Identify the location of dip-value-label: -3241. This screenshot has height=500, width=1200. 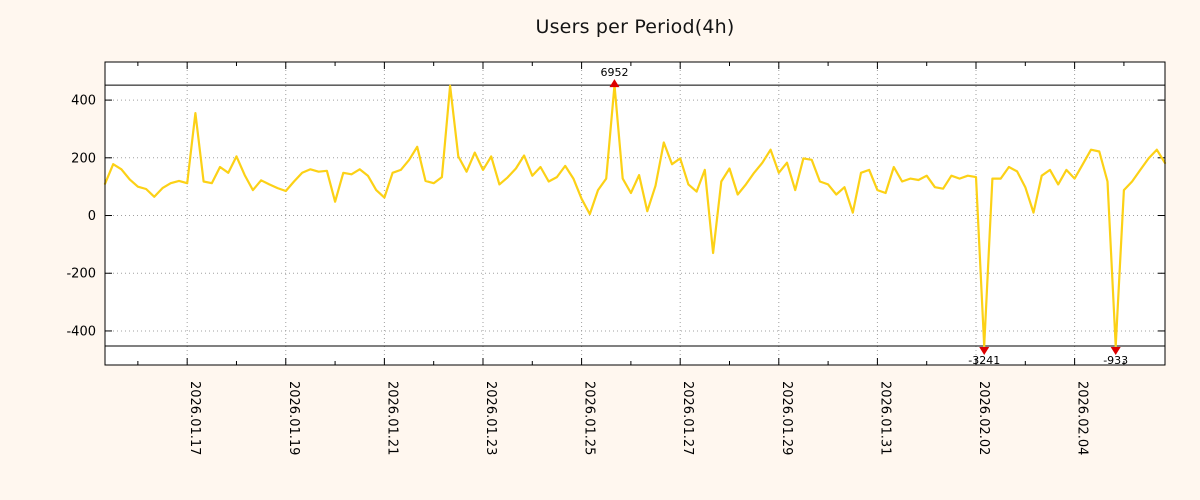
(984, 360).